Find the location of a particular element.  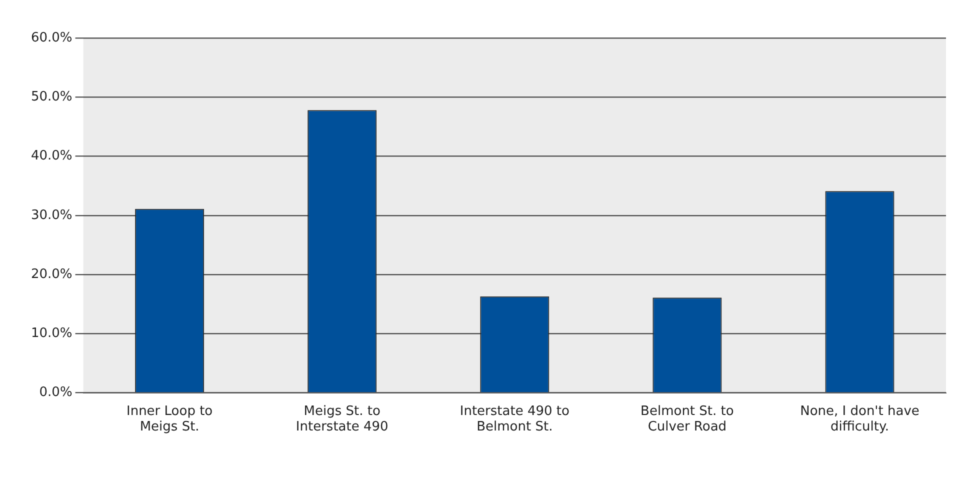

x-tick-label: Meigs St. to Interstate 490 is located at coordinates (342, 419).